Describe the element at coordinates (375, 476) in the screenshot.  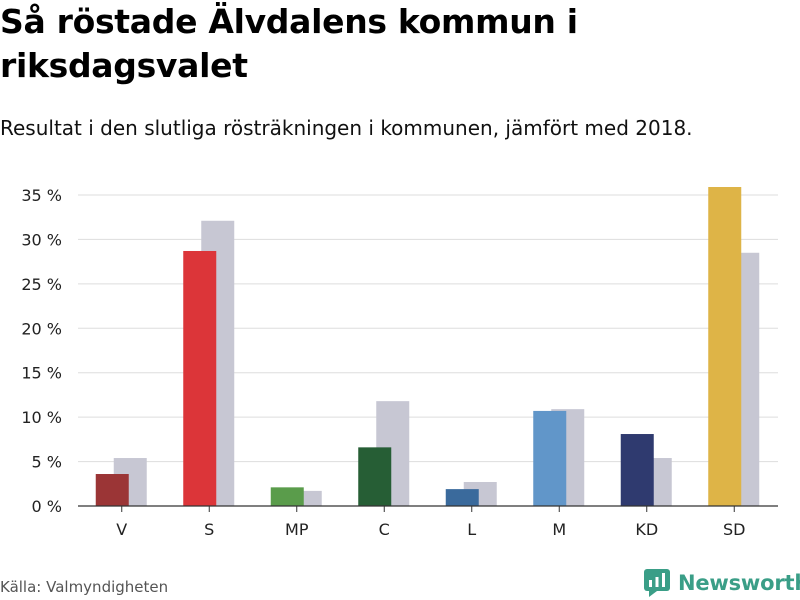
I see `bar-2022-c` at that location.